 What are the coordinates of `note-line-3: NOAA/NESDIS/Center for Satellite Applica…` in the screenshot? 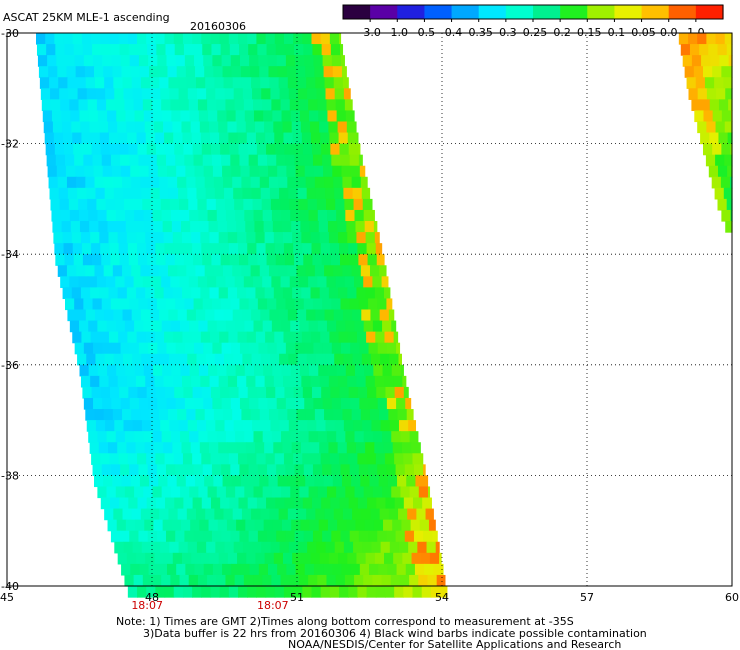 It's located at (454, 644).